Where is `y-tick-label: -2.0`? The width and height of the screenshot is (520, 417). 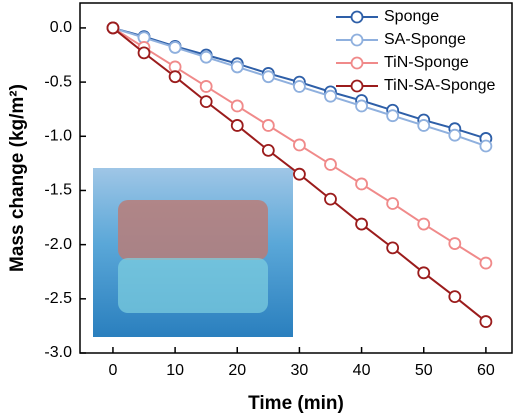
y-tick-label: -2.0 is located at coordinates (58, 244).